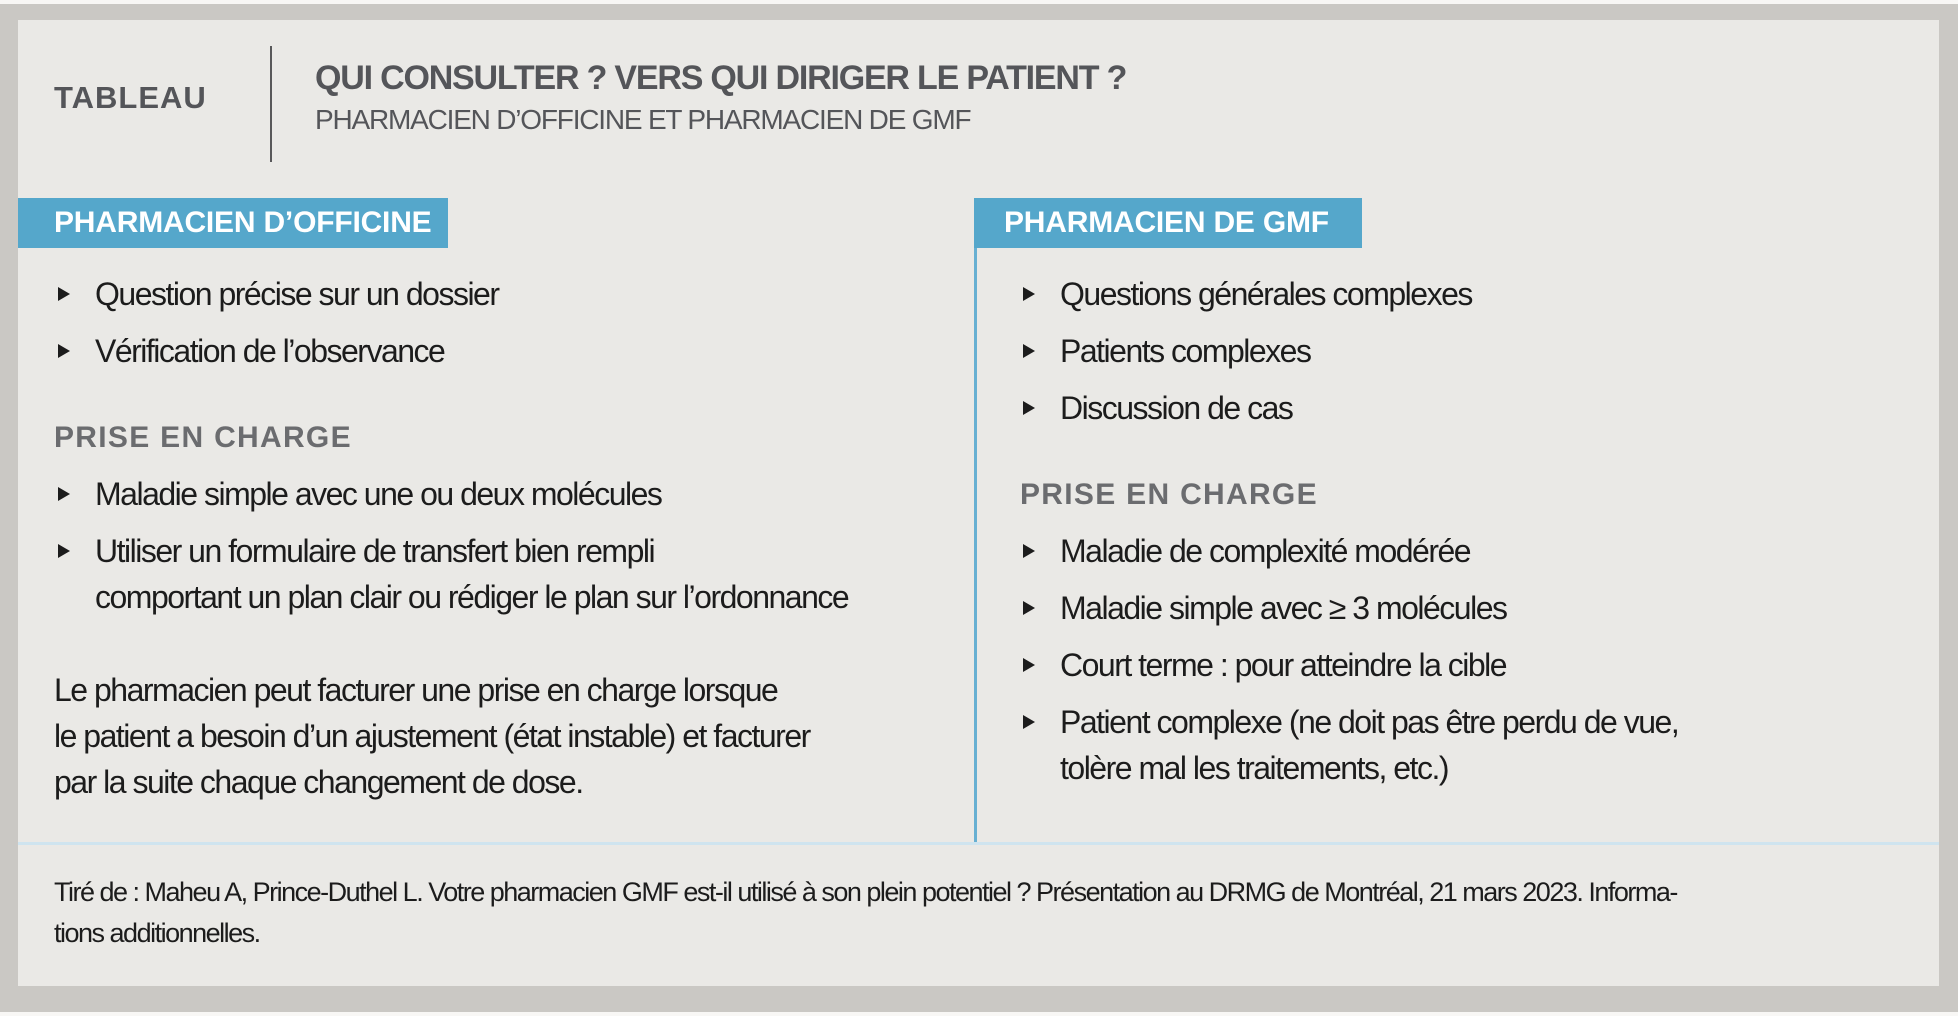  Describe the element at coordinates (506, 294) in the screenshot. I see `list-item: Question précise sur un dossier` at that location.